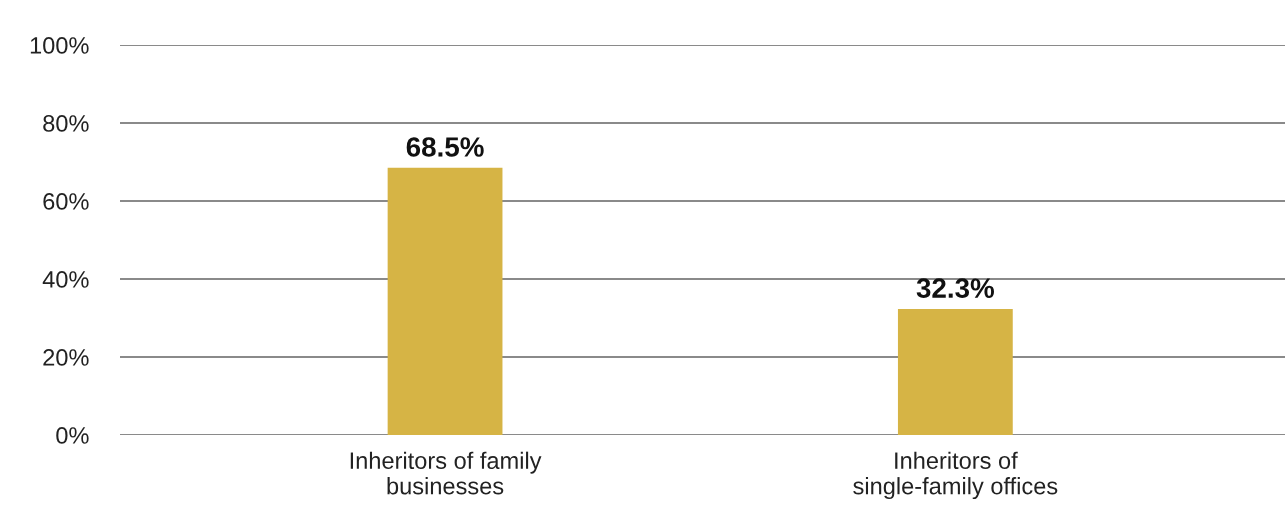  What do you see at coordinates (955, 288) in the screenshot?
I see `data-label: 32.3%` at bounding box center [955, 288].